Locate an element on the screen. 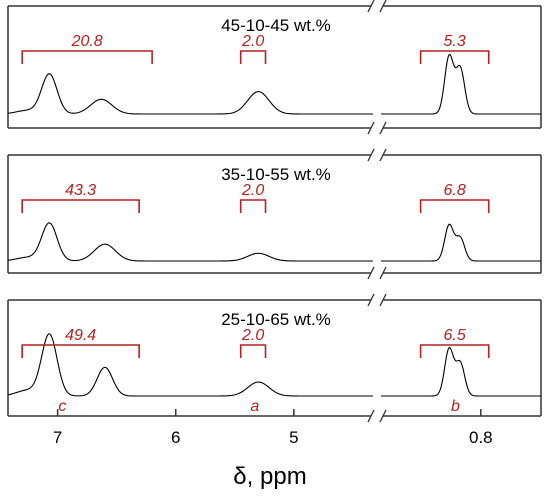 The height and width of the screenshot is (498, 550). integral-value: 5.3 is located at coordinates (455, 41).